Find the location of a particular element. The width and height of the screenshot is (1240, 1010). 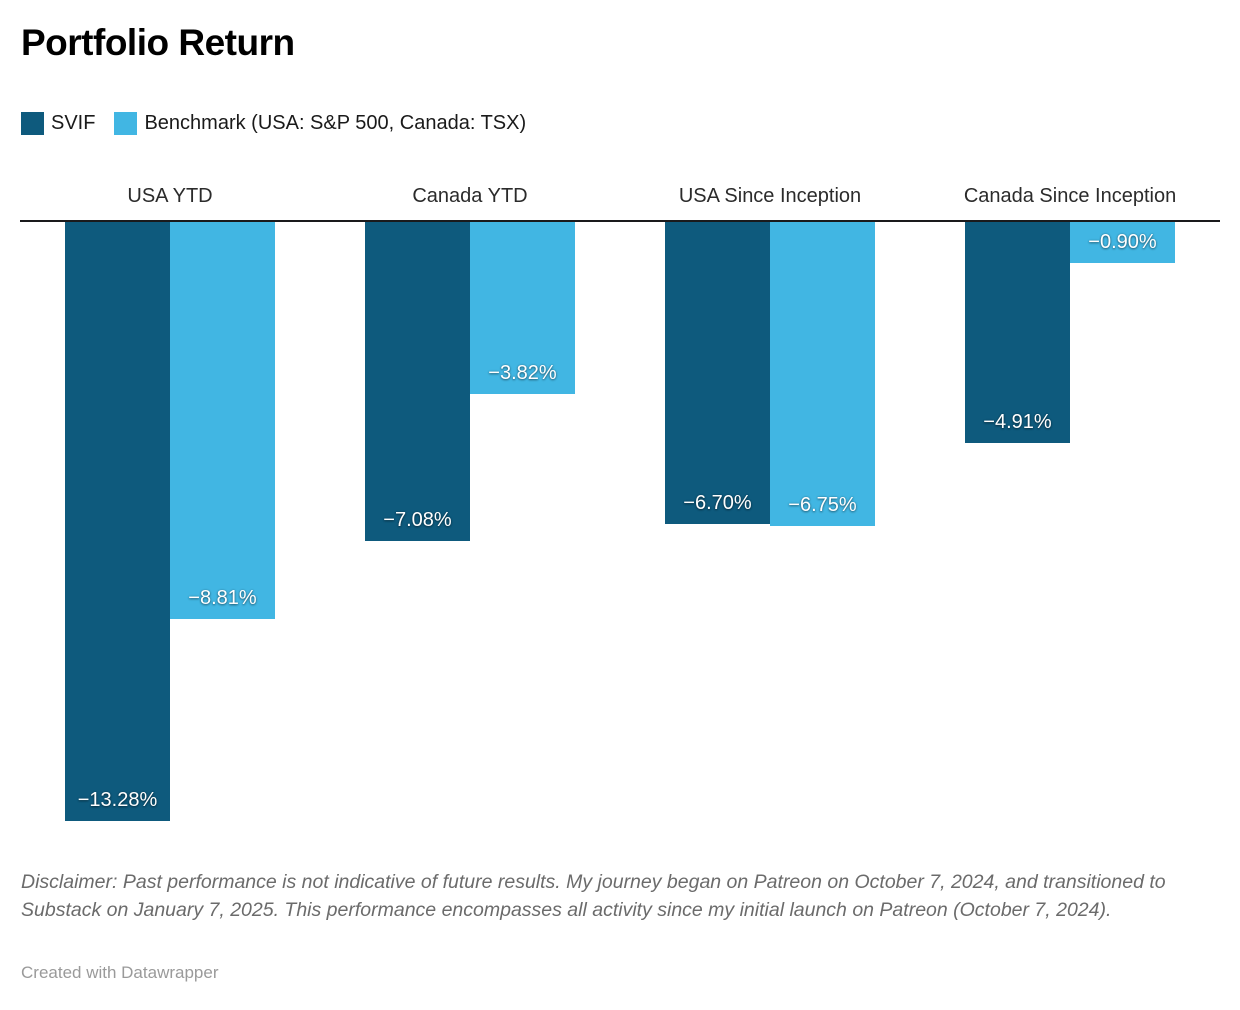

legend-item-svif: SVIF is located at coordinates (58, 123).